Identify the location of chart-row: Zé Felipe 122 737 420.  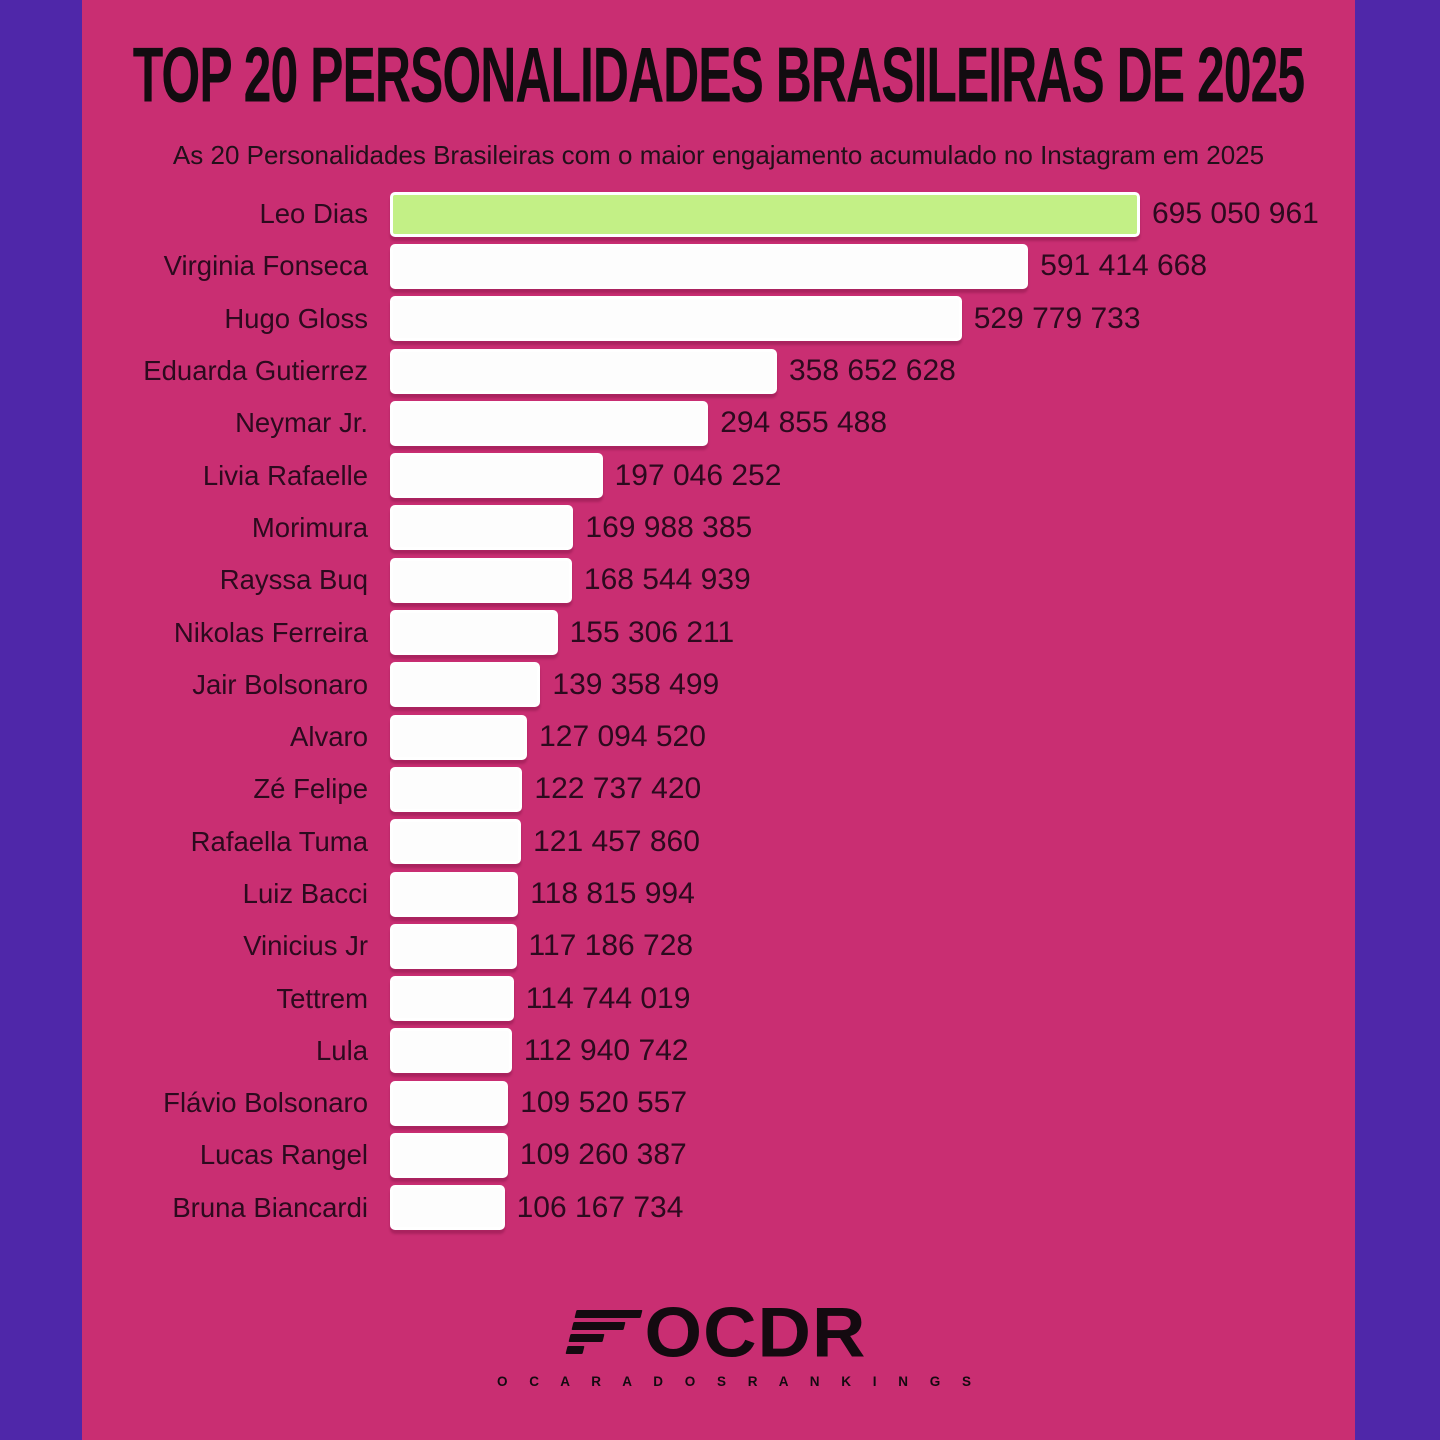
(718, 789).